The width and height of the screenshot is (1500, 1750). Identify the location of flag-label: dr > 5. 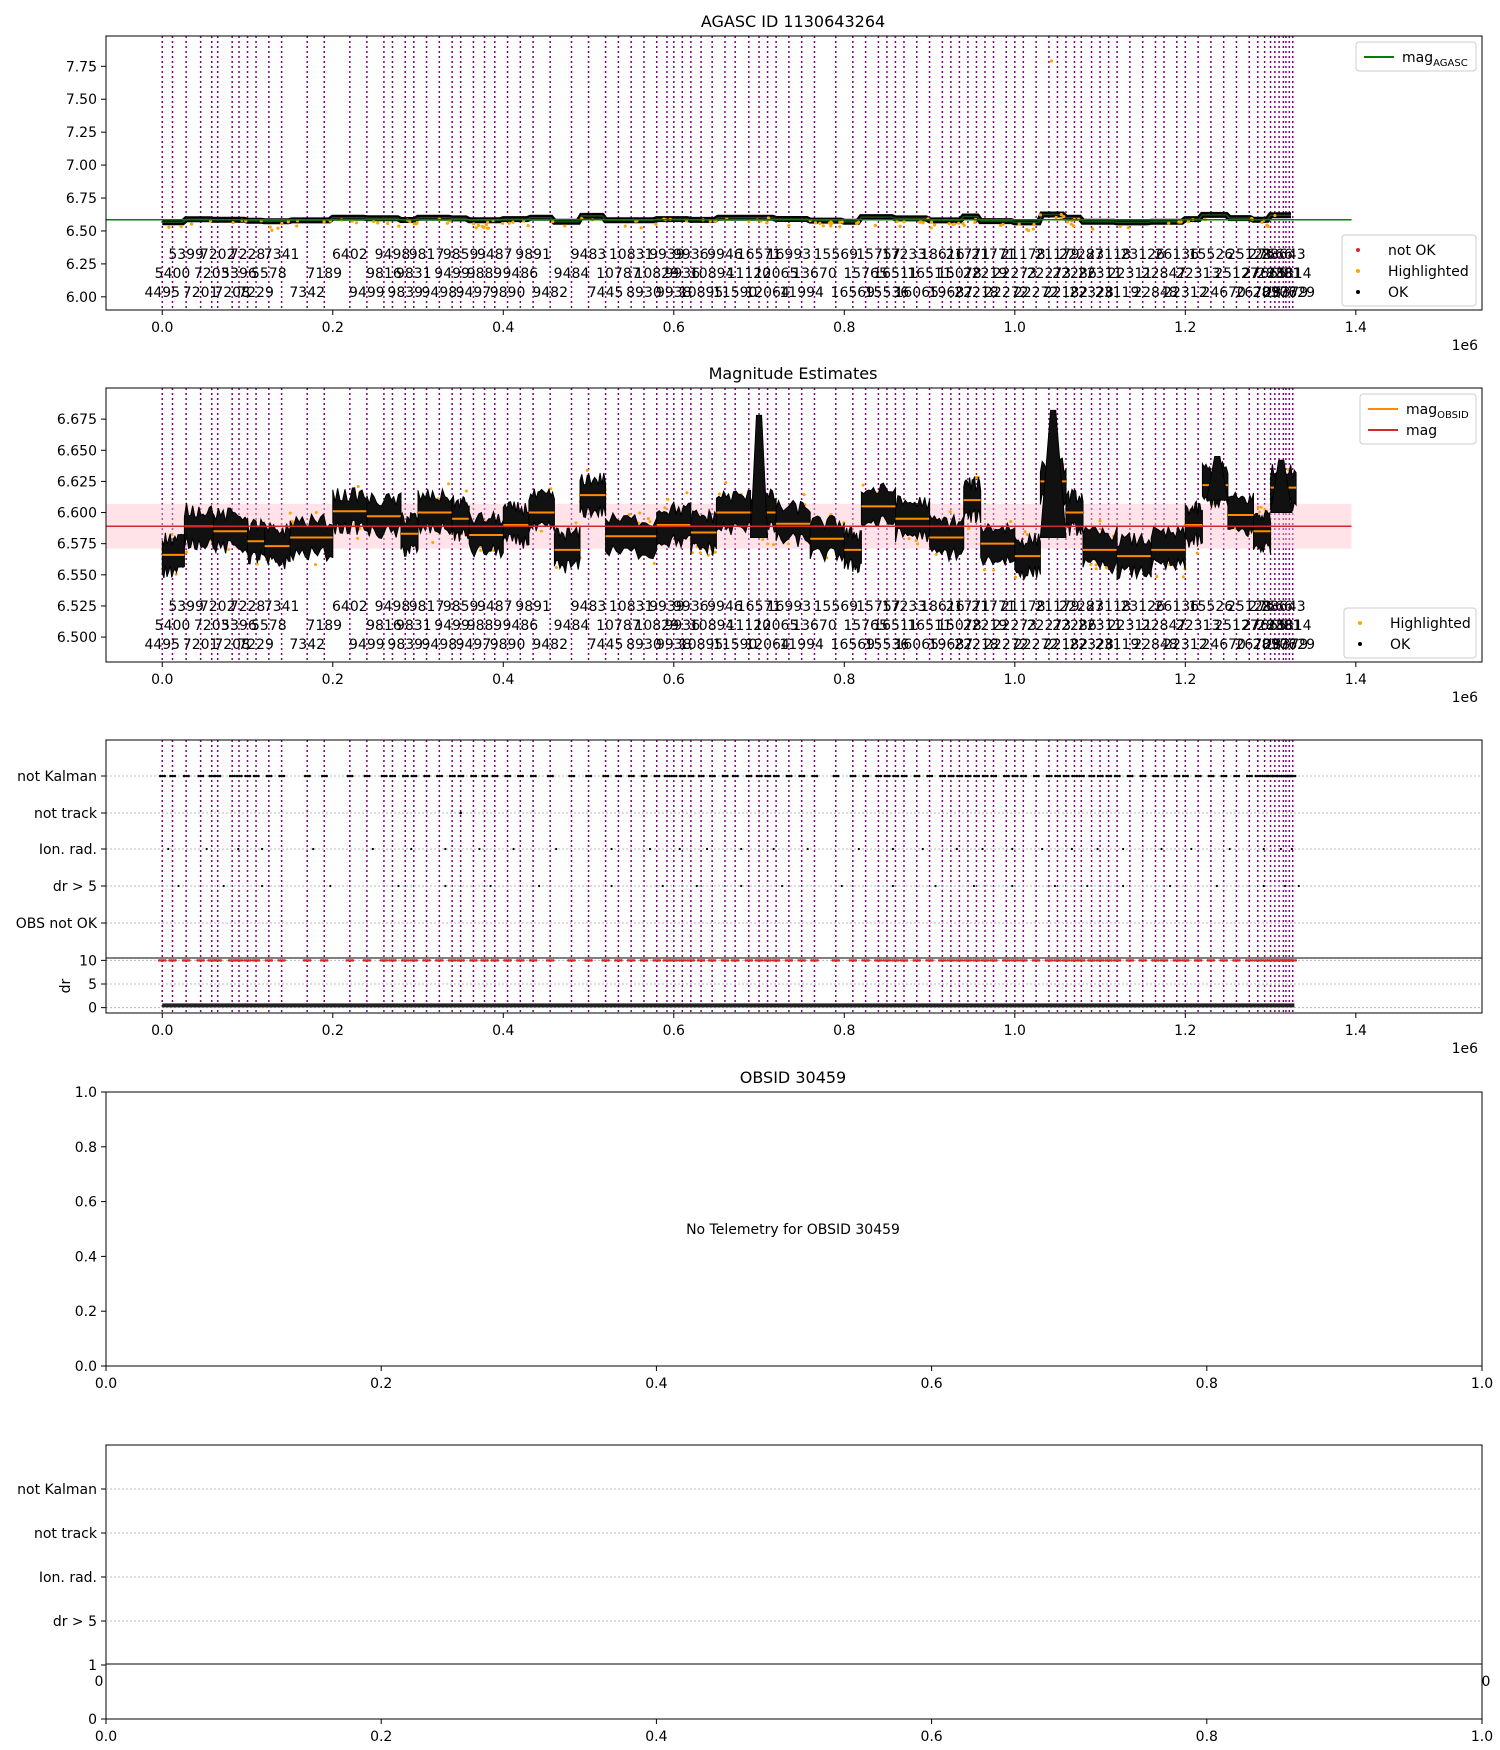
(75, 1622).